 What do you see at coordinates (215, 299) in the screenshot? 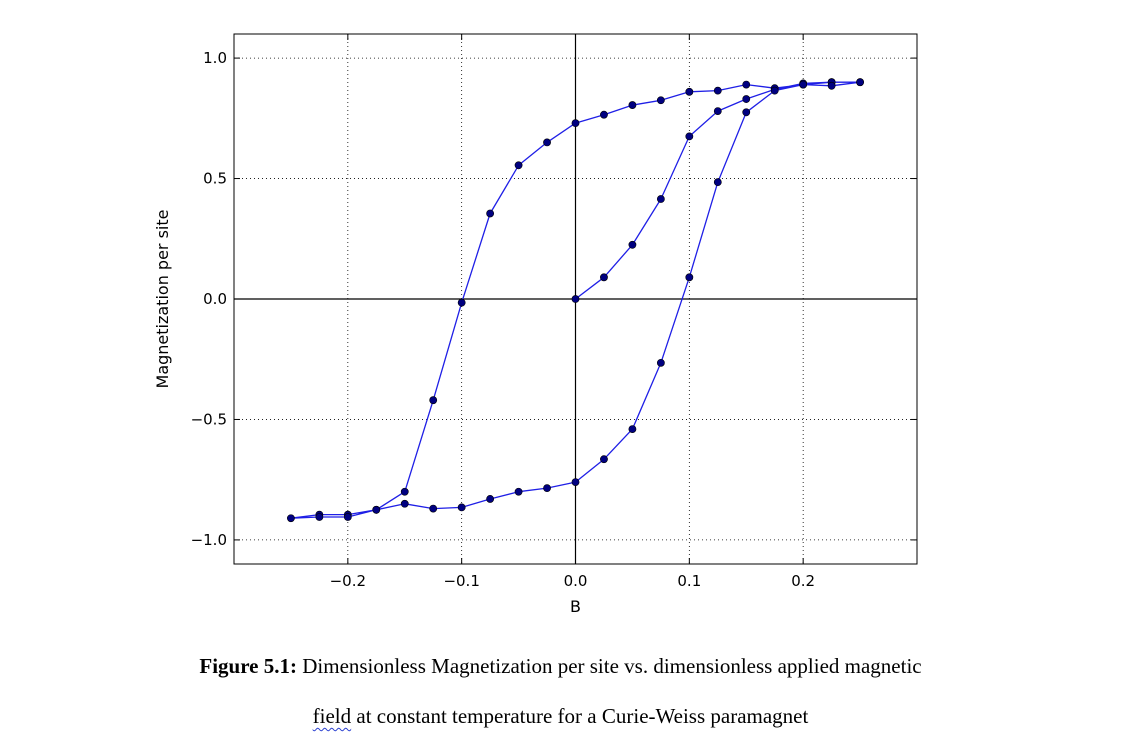
I see `y-tick-label: 0.0` at bounding box center [215, 299].